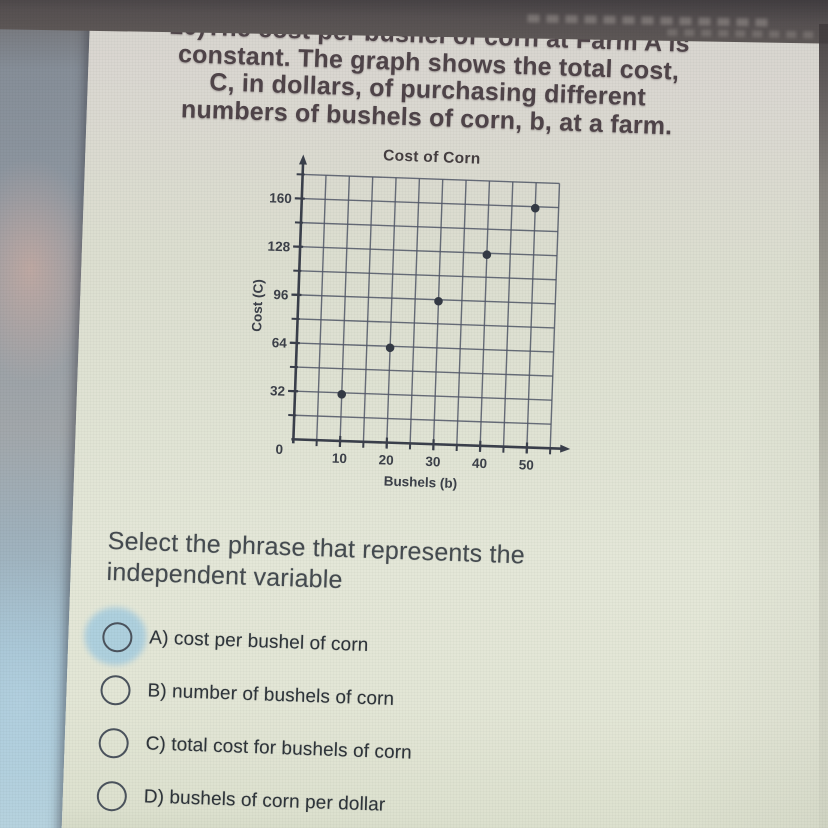  I want to click on svg-text: 50, so click(527, 465).